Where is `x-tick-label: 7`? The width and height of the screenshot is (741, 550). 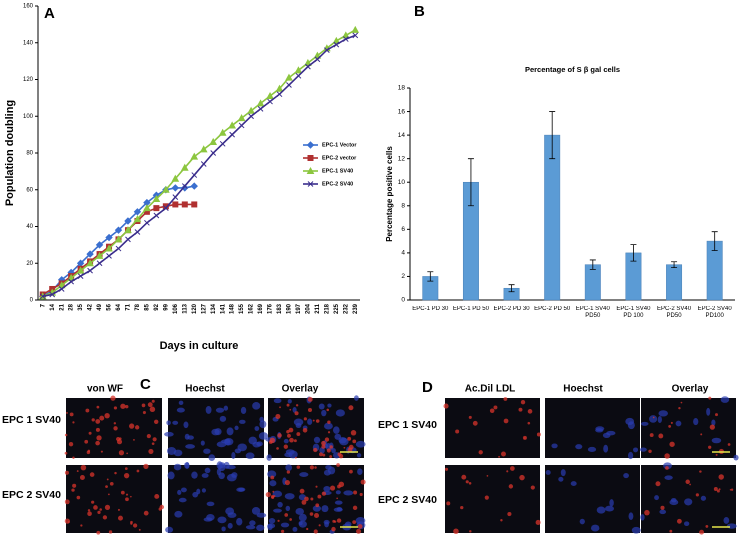 x-tick-label: 7 is located at coordinates (43, 305).